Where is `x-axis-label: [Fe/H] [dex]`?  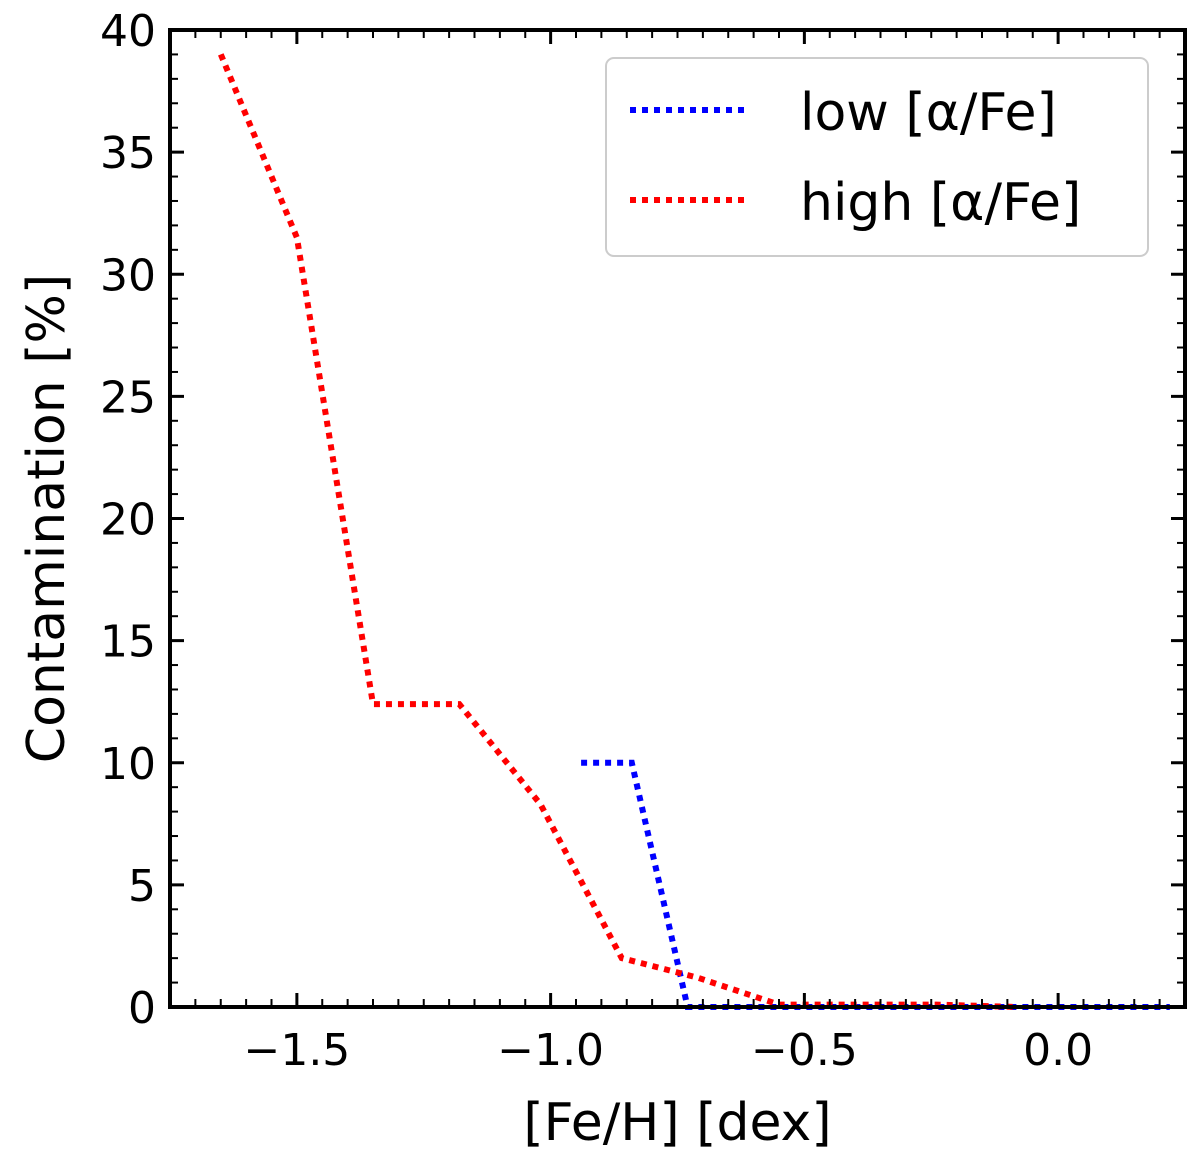
x-axis-label: [Fe/H] [dex] is located at coordinates (677, 1123).